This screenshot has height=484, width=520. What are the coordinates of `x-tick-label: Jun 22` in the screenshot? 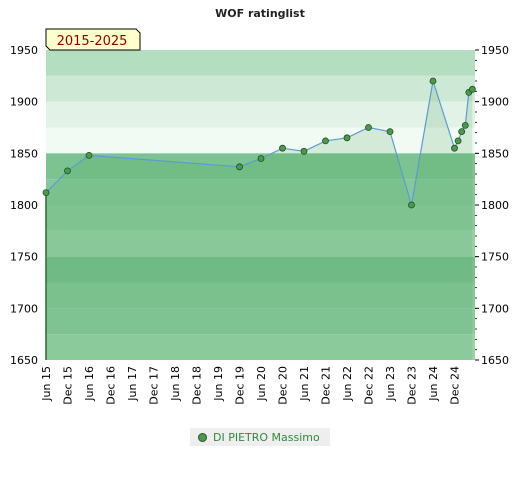 It's located at (347, 384).